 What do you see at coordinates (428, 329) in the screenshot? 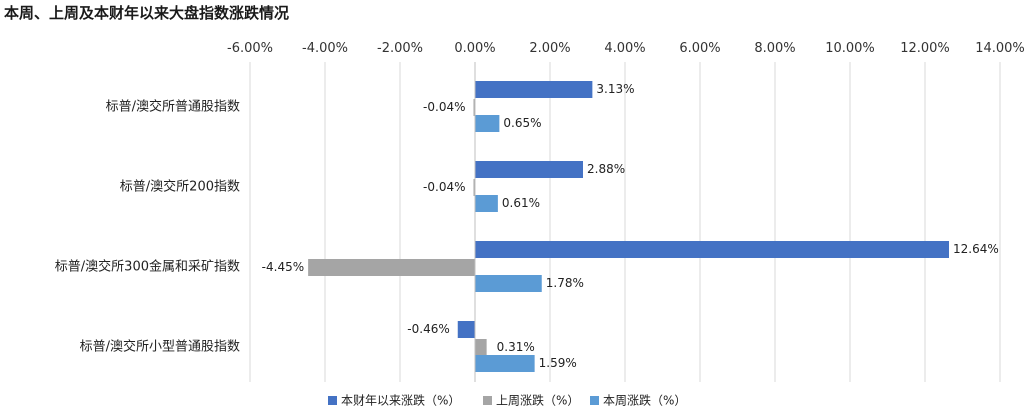
I see `data-label: -0.46%` at bounding box center [428, 329].